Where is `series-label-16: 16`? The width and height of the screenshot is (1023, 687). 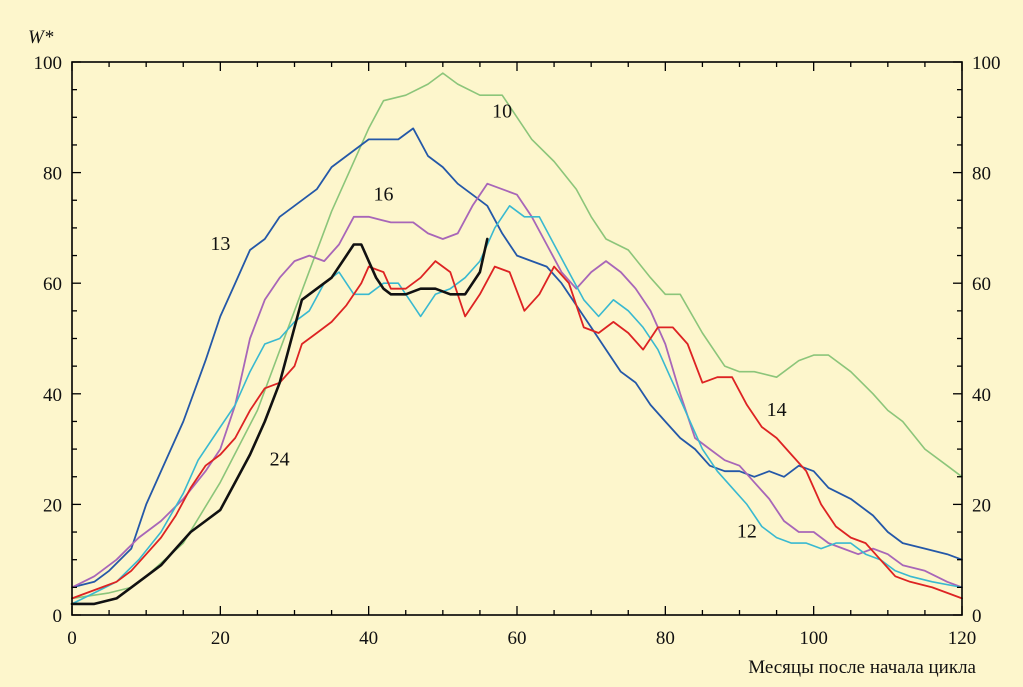 series-label-16: 16 is located at coordinates (384, 194).